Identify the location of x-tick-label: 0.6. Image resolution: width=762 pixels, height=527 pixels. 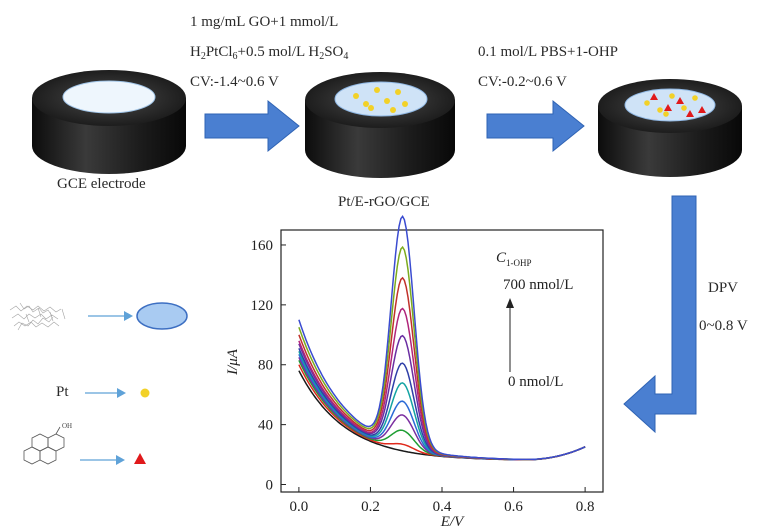
(513, 507).